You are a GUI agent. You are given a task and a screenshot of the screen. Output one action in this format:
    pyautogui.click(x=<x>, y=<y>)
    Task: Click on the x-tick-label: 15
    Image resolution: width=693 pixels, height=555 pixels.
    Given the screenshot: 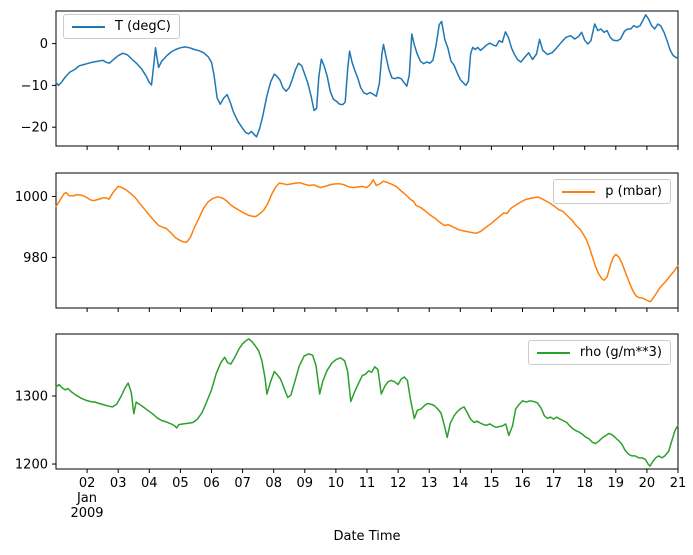 What is the action you would take?
    pyautogui.click(x=491, y=483)
    